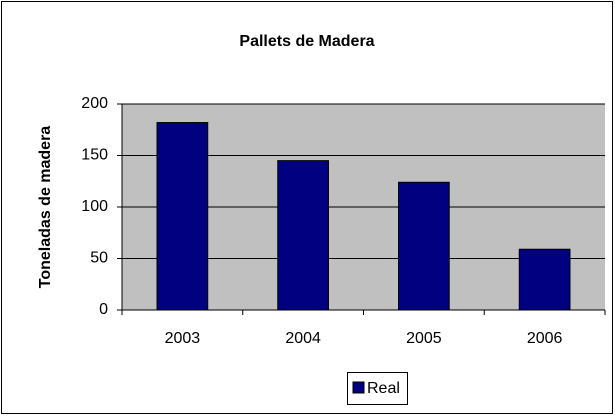  I want to click on legend-label: Real, so click(383, 388).